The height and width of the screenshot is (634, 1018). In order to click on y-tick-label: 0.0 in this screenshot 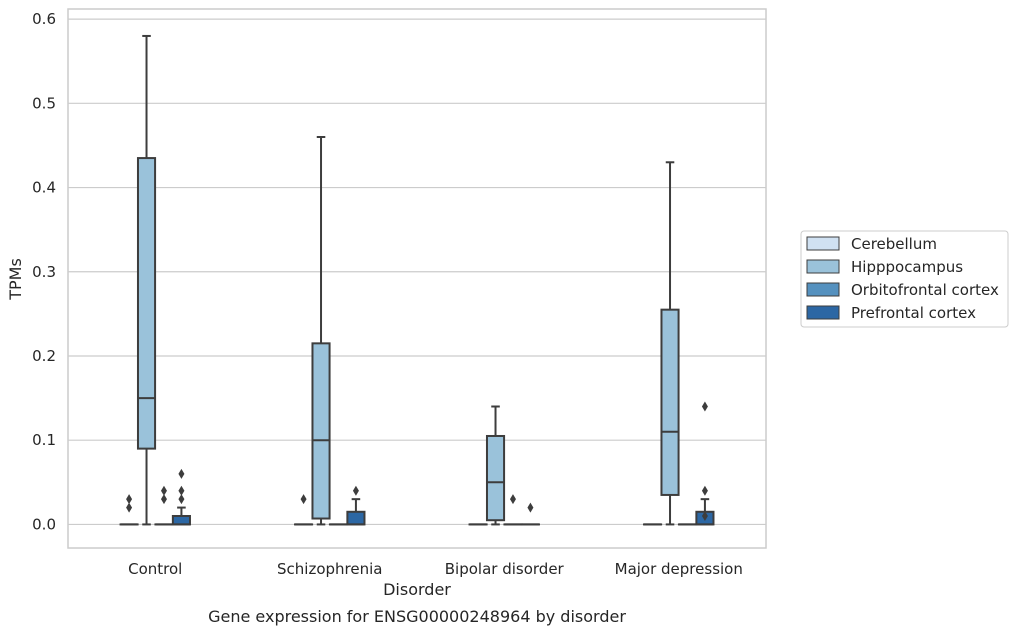, I will do `click(44, 524)`.